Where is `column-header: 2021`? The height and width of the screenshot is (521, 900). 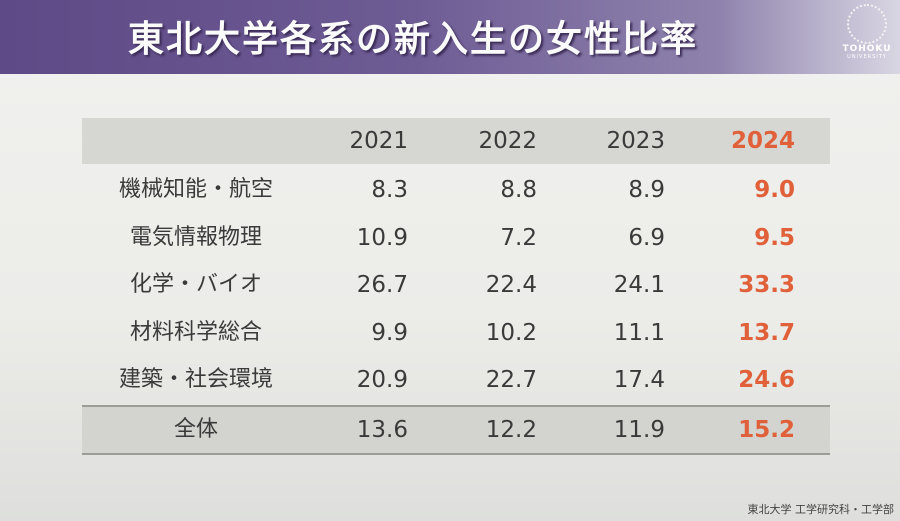 column-header: 2021 is located at coordinates (378, 141).